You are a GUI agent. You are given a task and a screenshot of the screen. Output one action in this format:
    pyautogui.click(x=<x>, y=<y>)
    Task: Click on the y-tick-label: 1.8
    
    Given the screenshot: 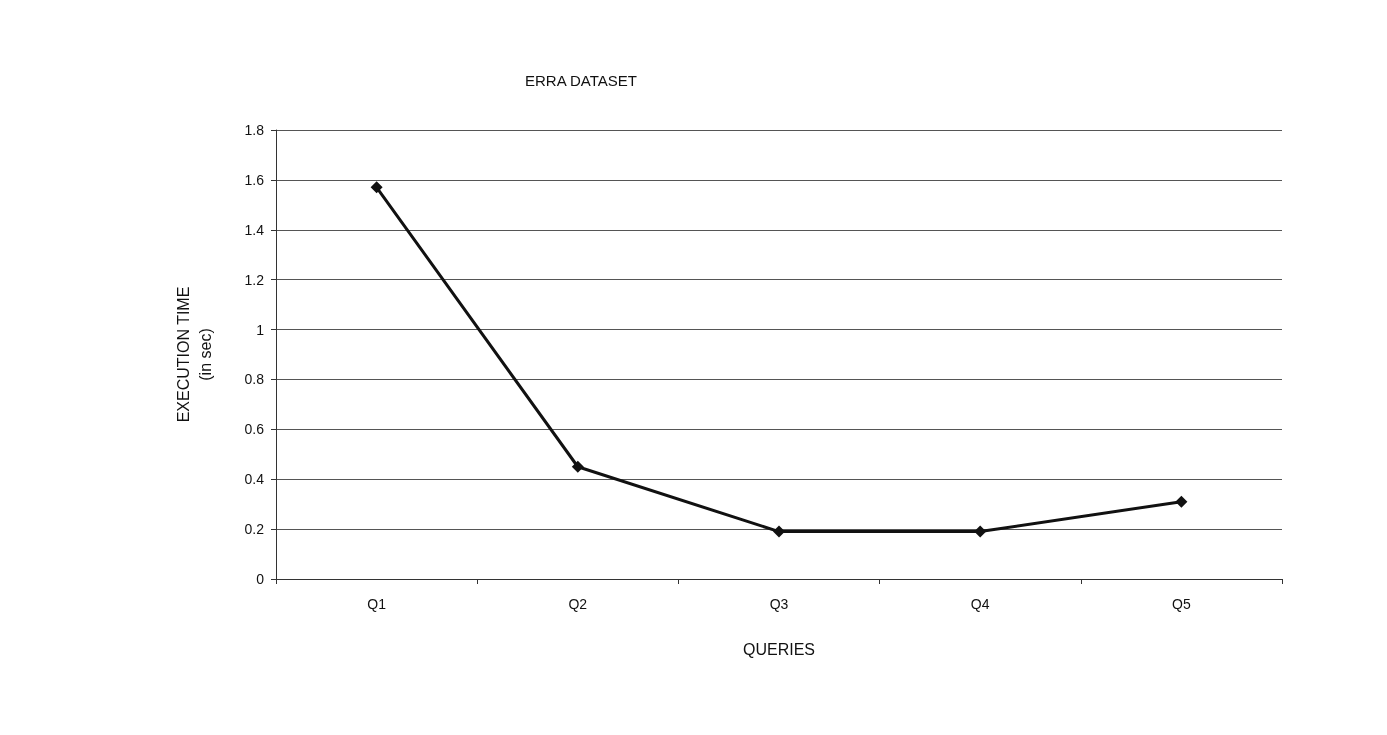 What is the action you would take?
    pyautogui.click(x=254, y=130)
    